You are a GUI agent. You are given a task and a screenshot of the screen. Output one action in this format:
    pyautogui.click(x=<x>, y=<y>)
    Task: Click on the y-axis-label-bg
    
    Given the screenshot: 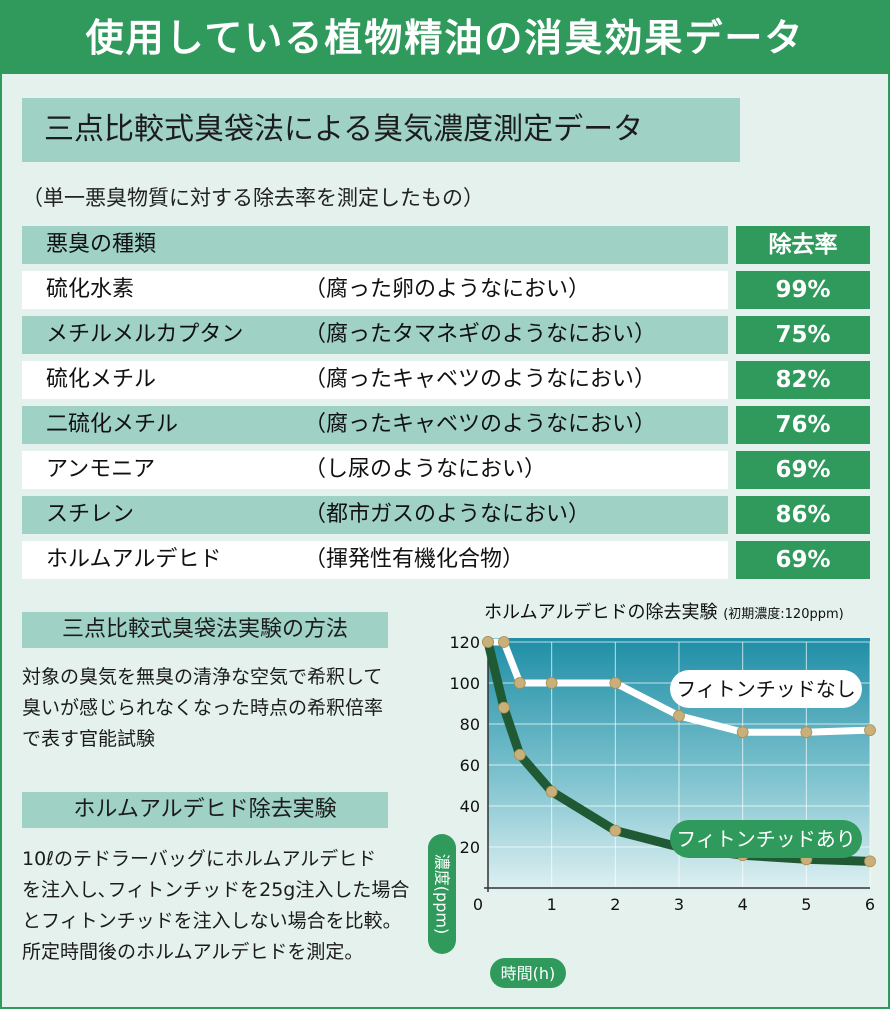 What is the action you would take?
    pyautogui.click(x=442, y=894)
    